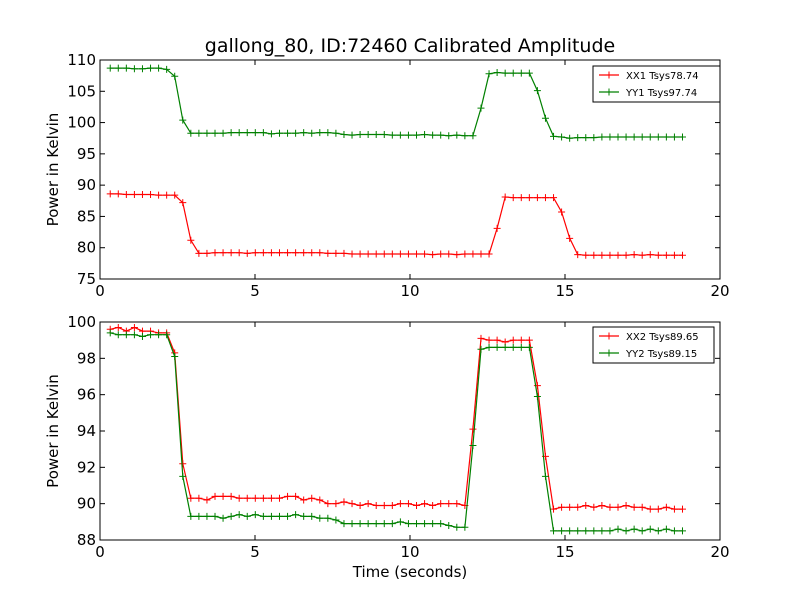 The height and width of the screenshot is (600, 800). Describe the element at coordinates (719, 552) in the screenshot. I see `x-tick-label: 20` at that location.